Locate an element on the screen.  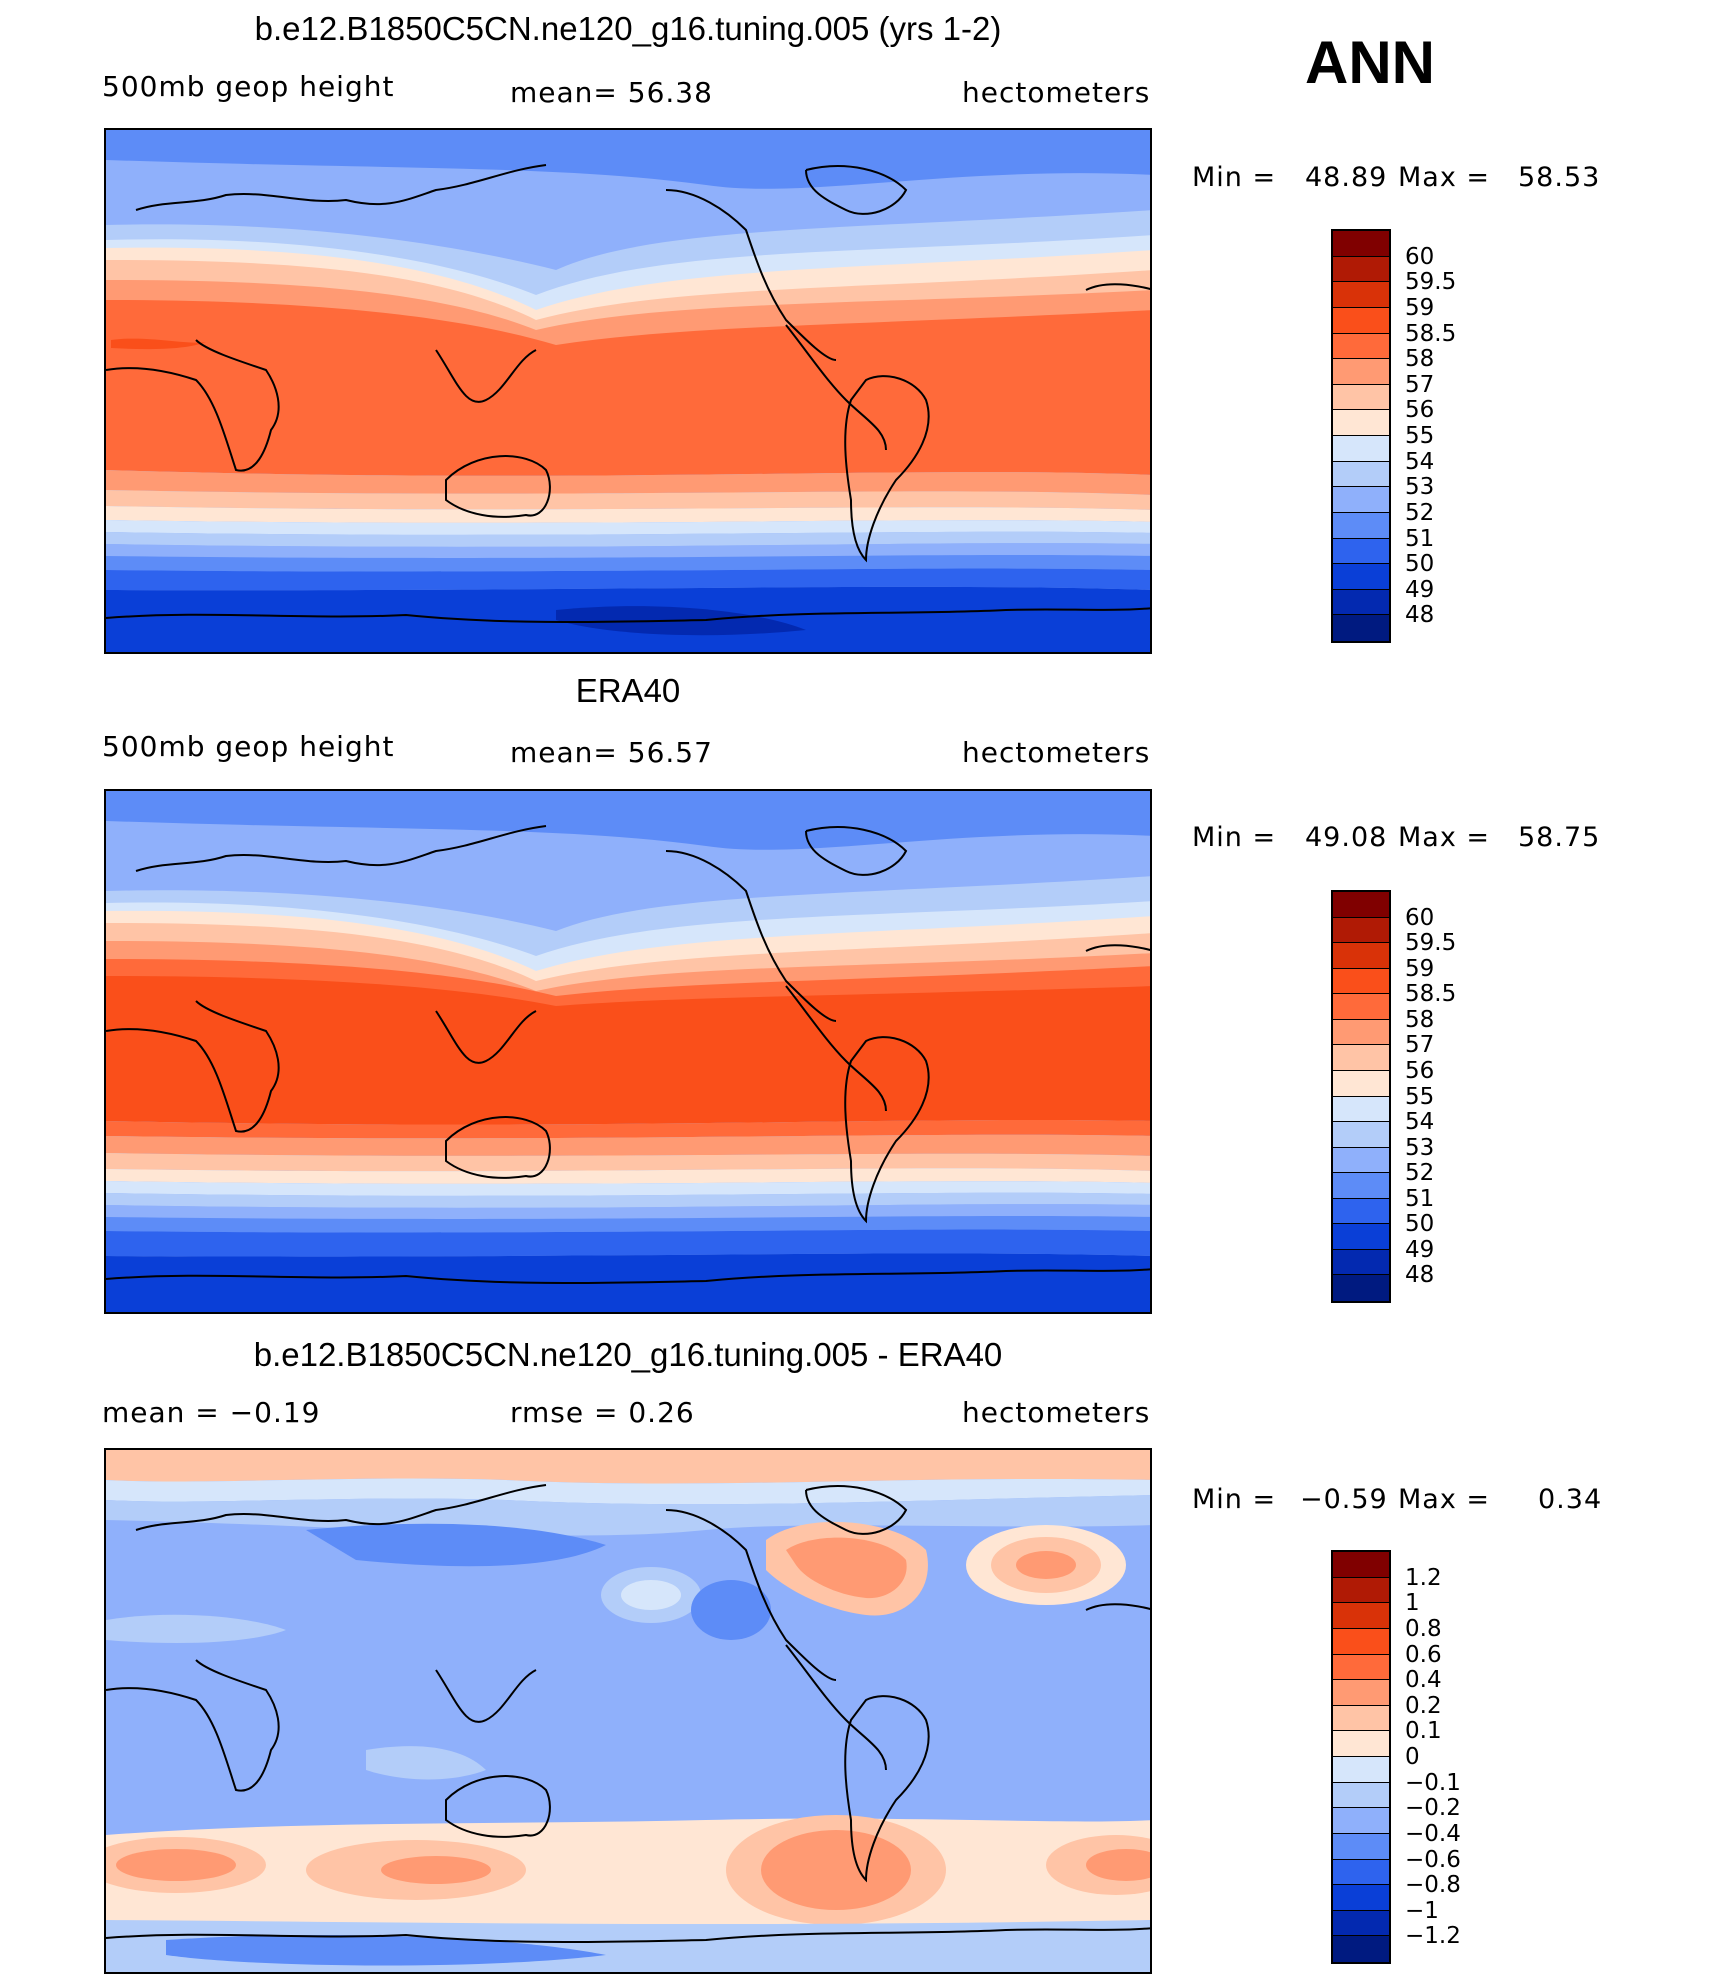
colorbar-tick-label: −0.8 is located at coordinates (1433, 1885).